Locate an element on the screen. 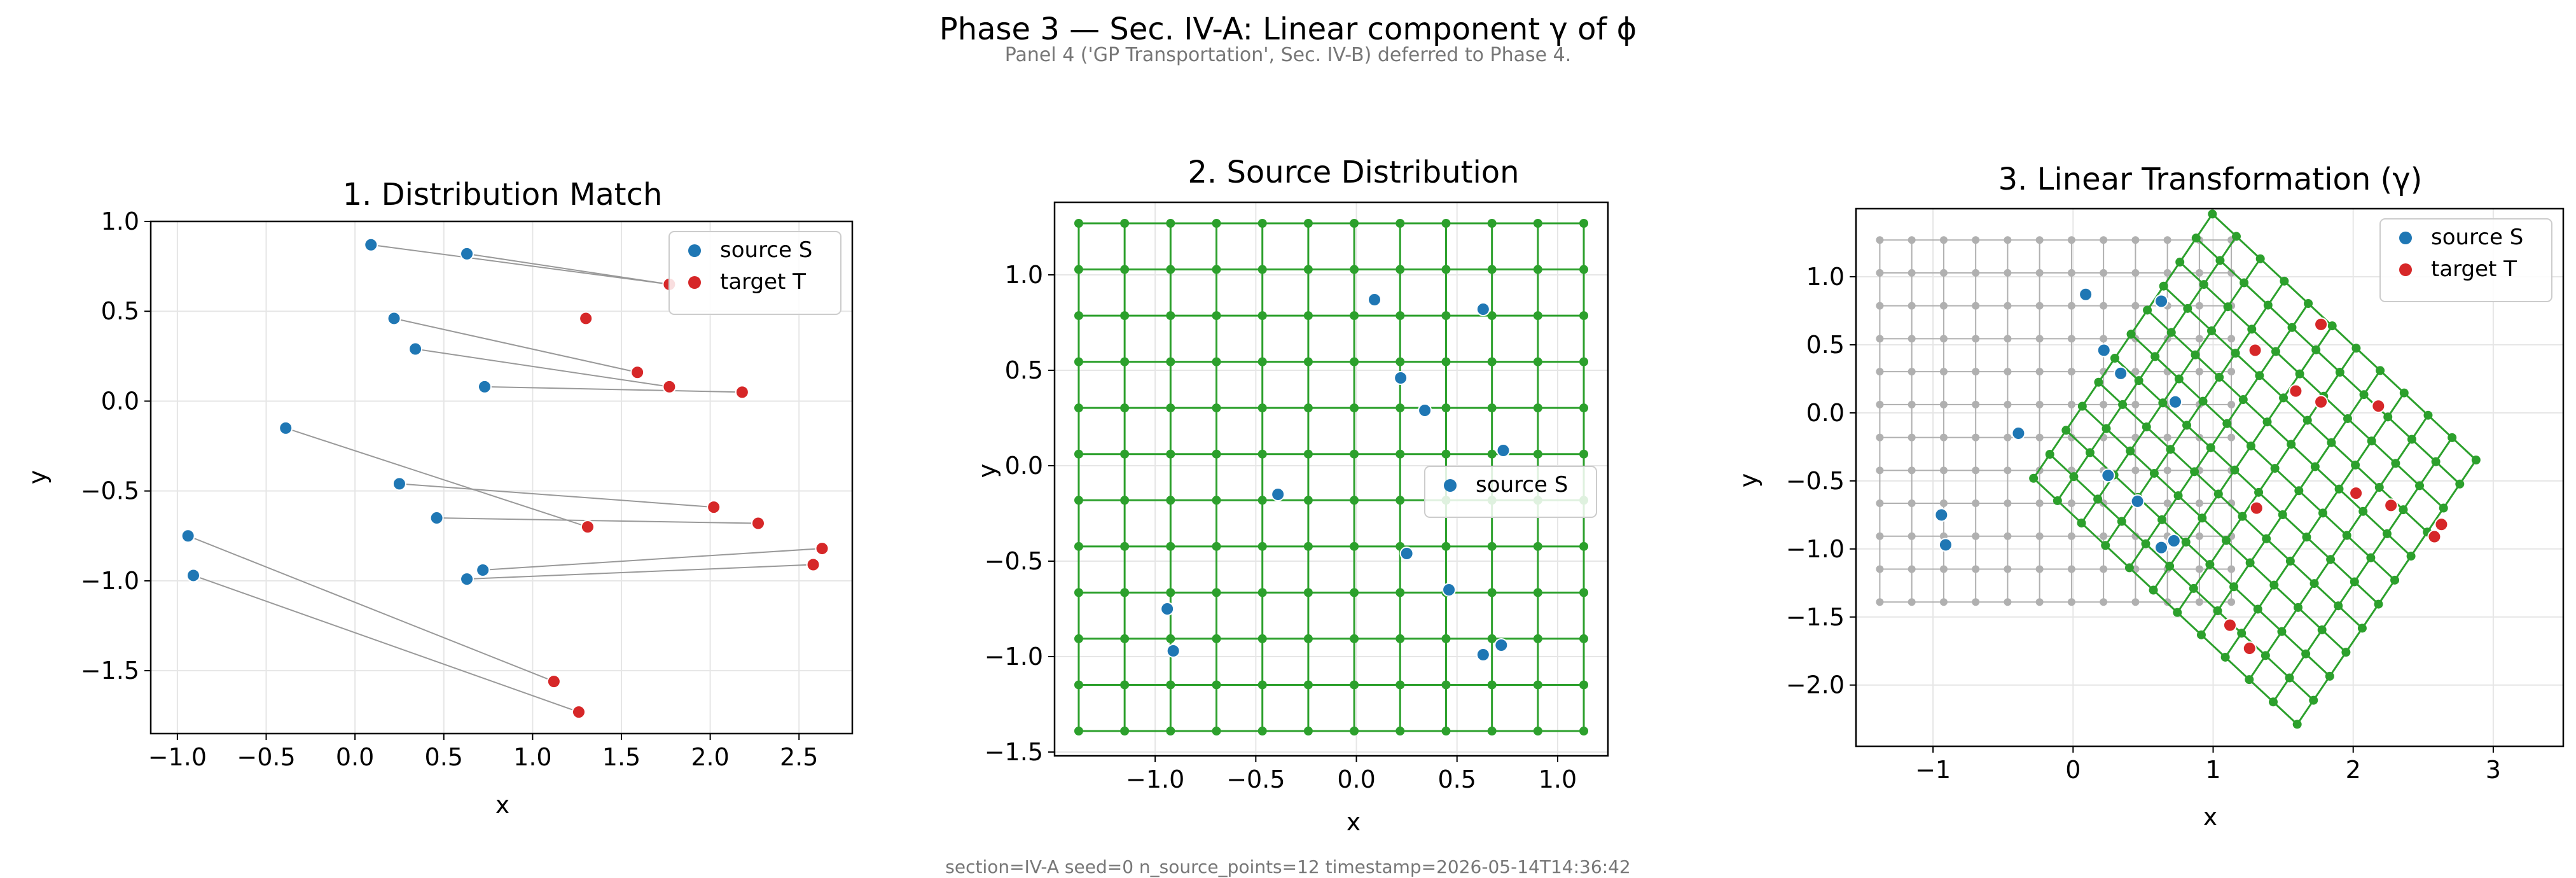 Image resolution: width=2576 pixels, height=878 pixels. x-tick-label: 0.0 is located at coordinates (1356, 779).